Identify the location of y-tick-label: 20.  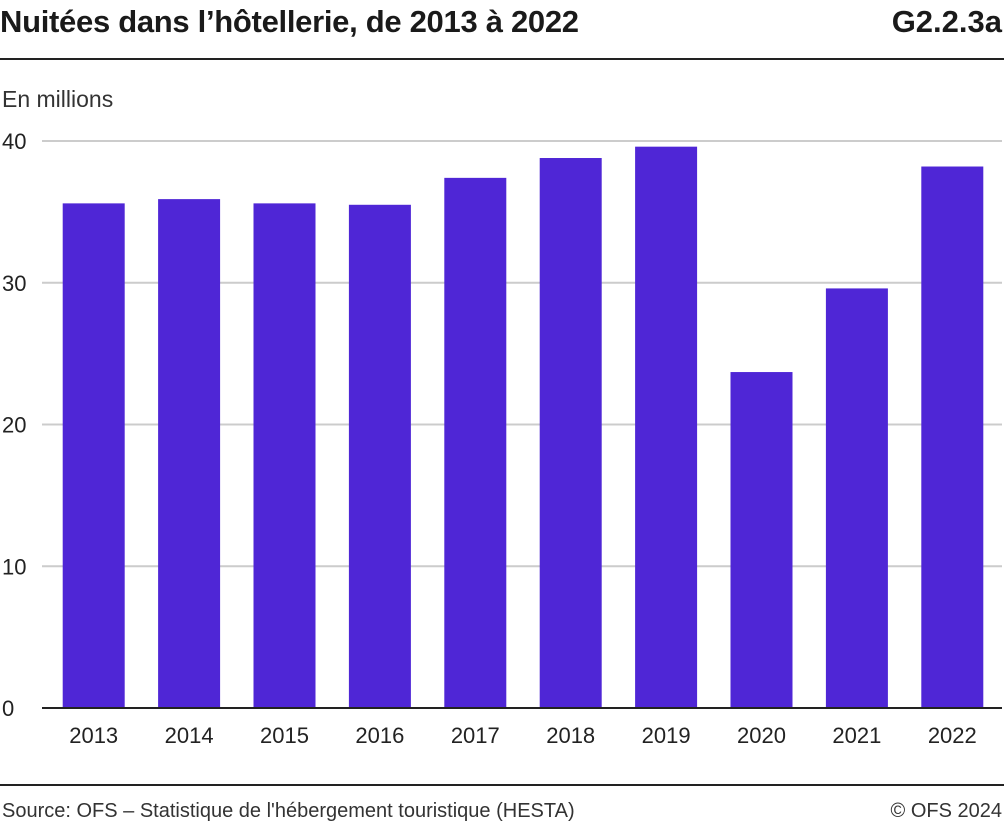
(14, 425).